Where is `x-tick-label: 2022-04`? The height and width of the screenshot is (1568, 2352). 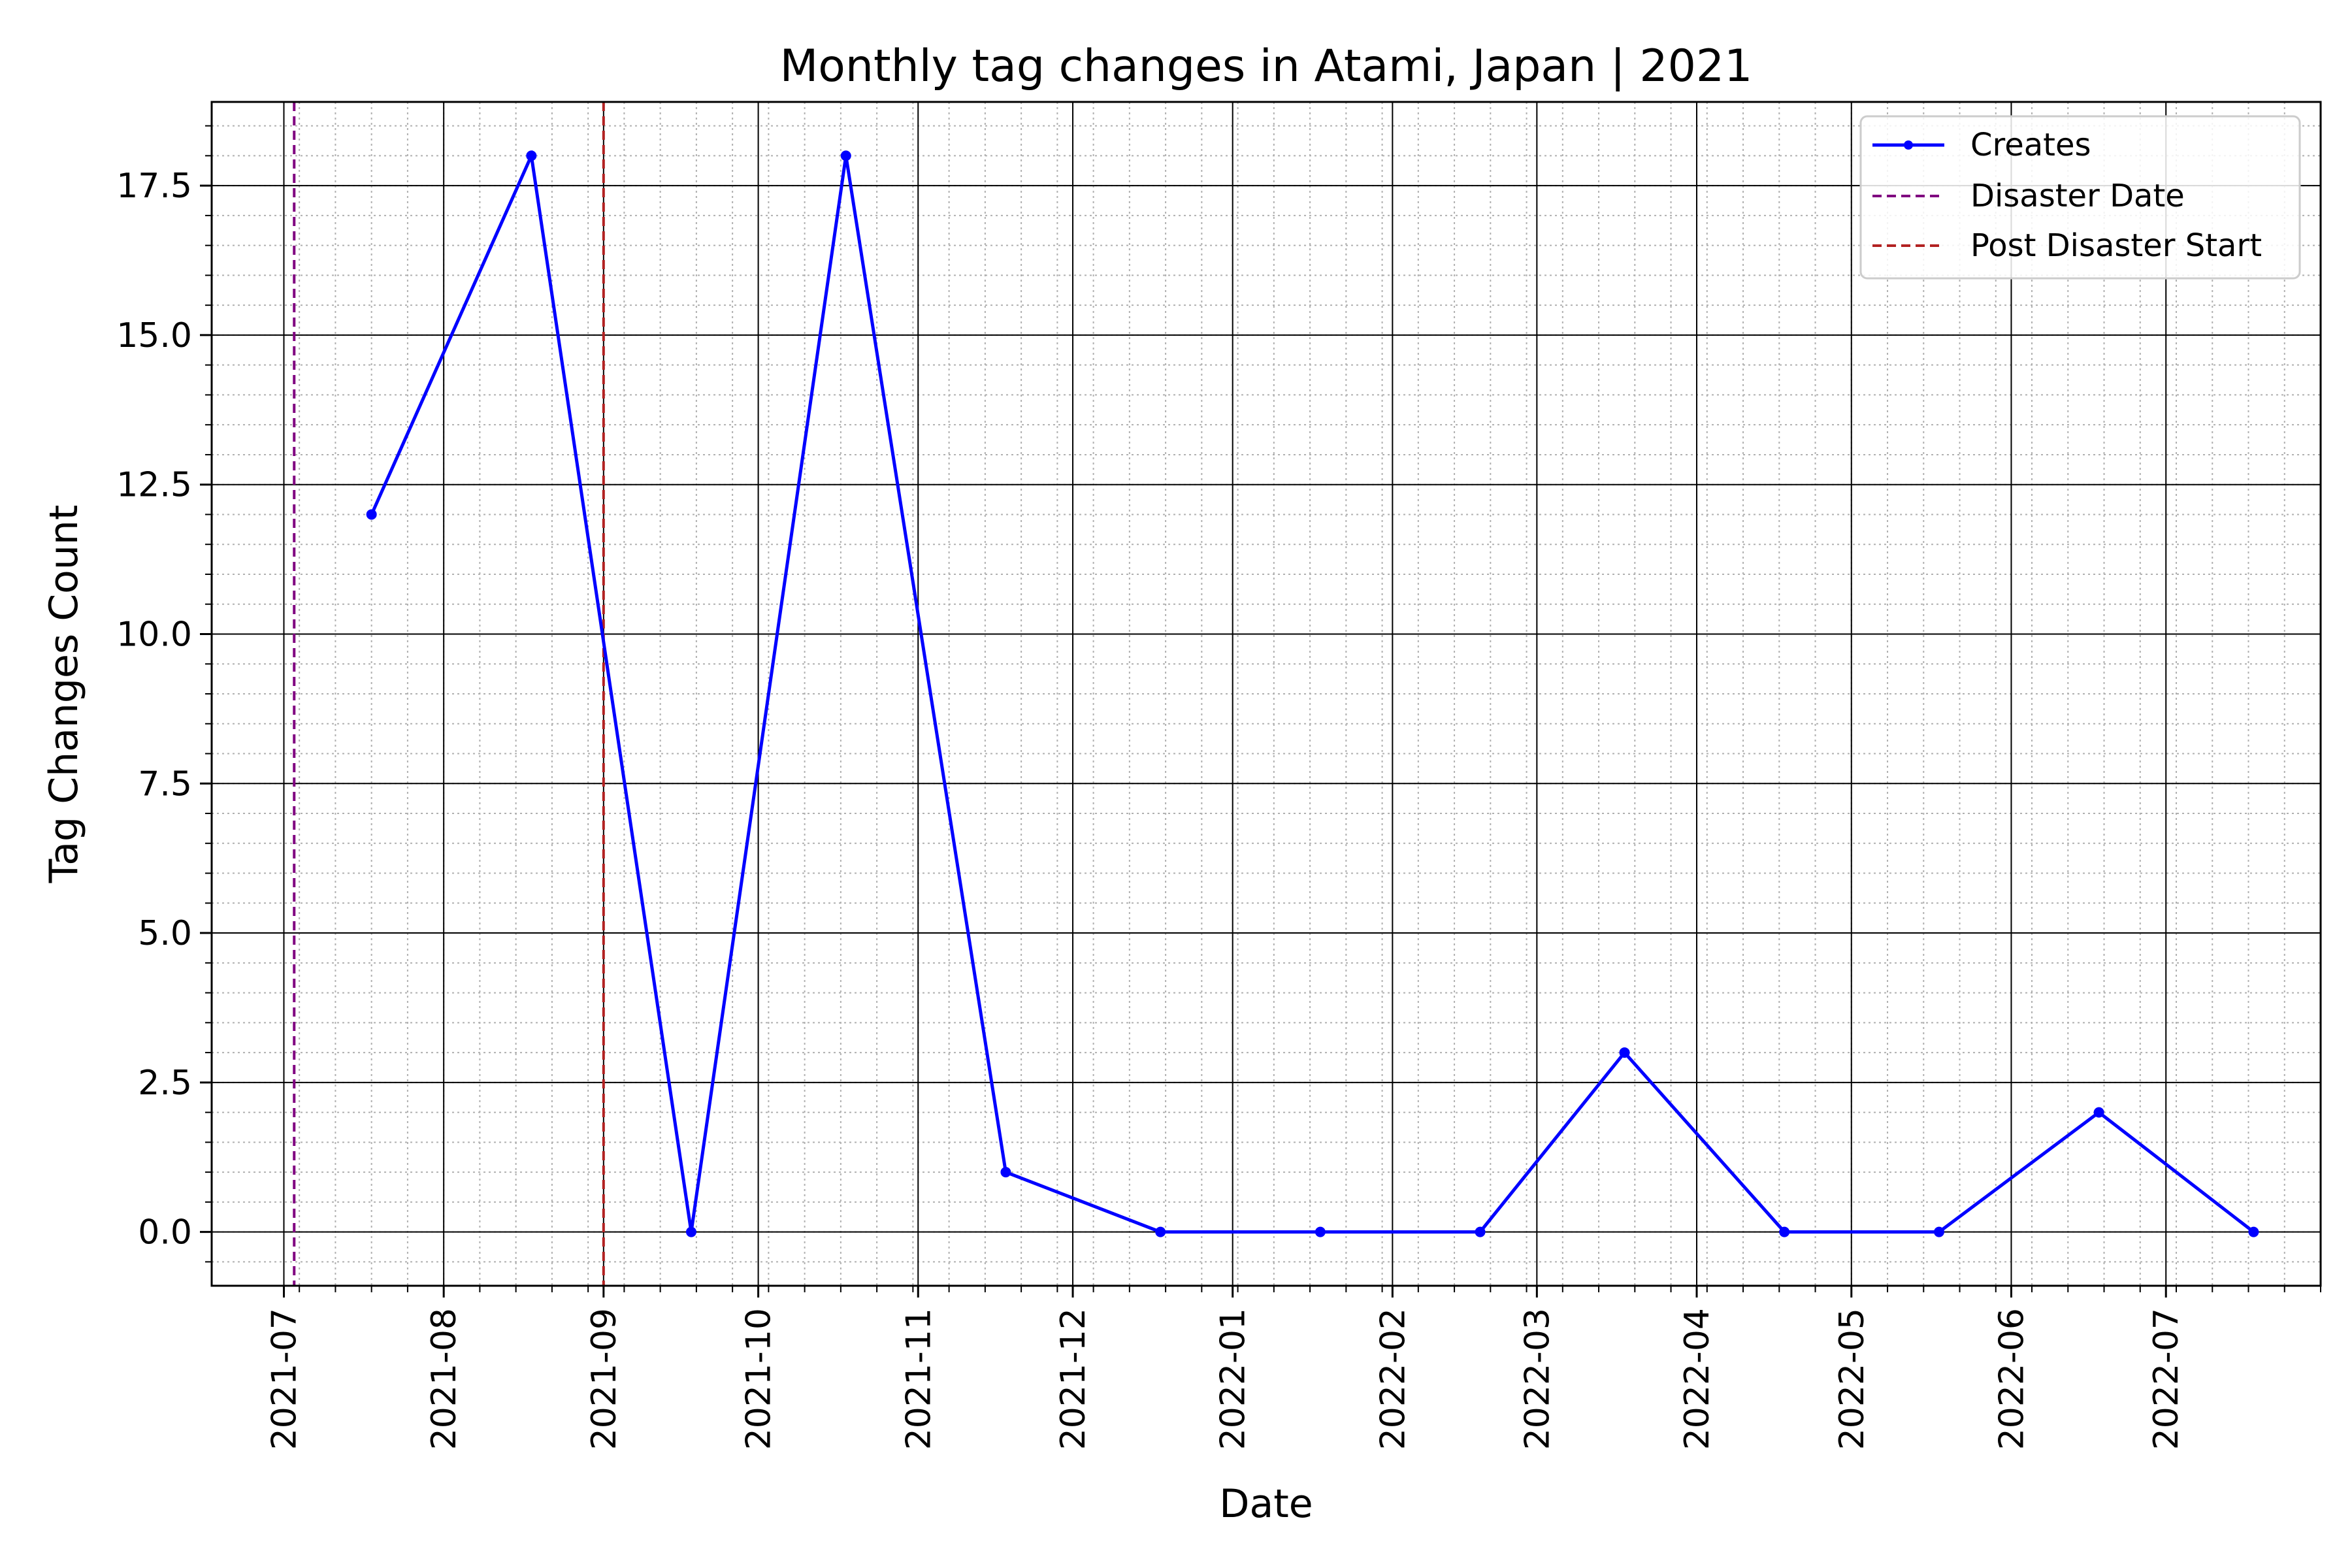
x-tick-label: 2022-04 is located at coordinates (1697, 1379).